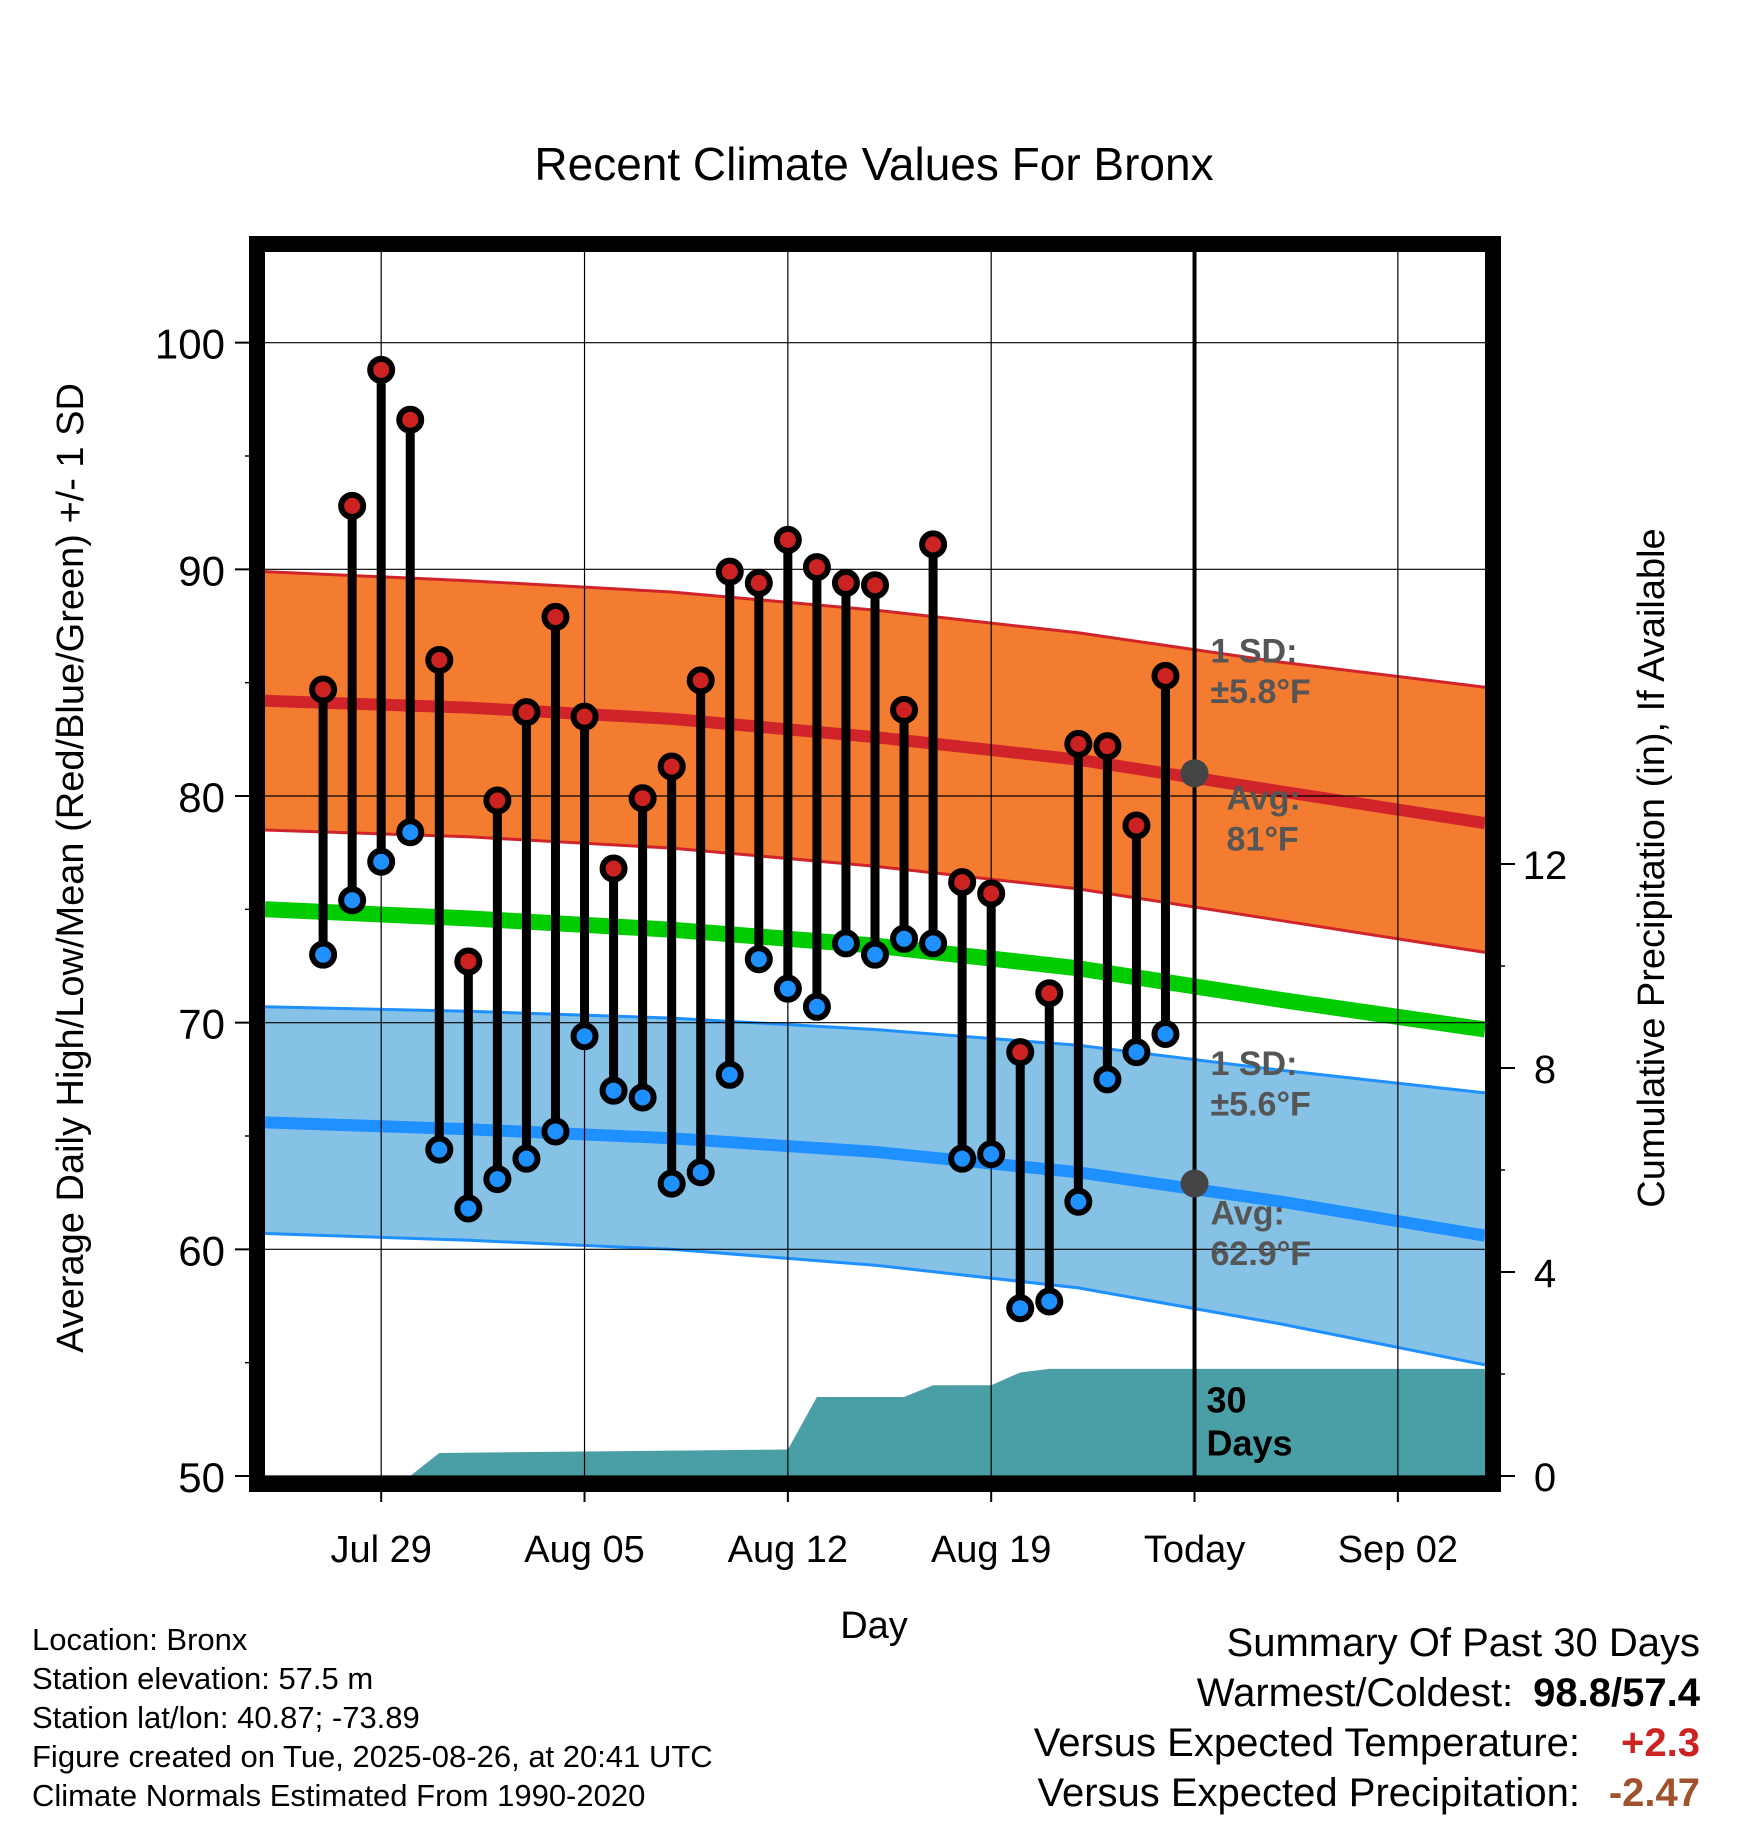  Describe the element at coordinates (1194, 1550) in the screenshot. I see `x-tick-label: Today` at that location.